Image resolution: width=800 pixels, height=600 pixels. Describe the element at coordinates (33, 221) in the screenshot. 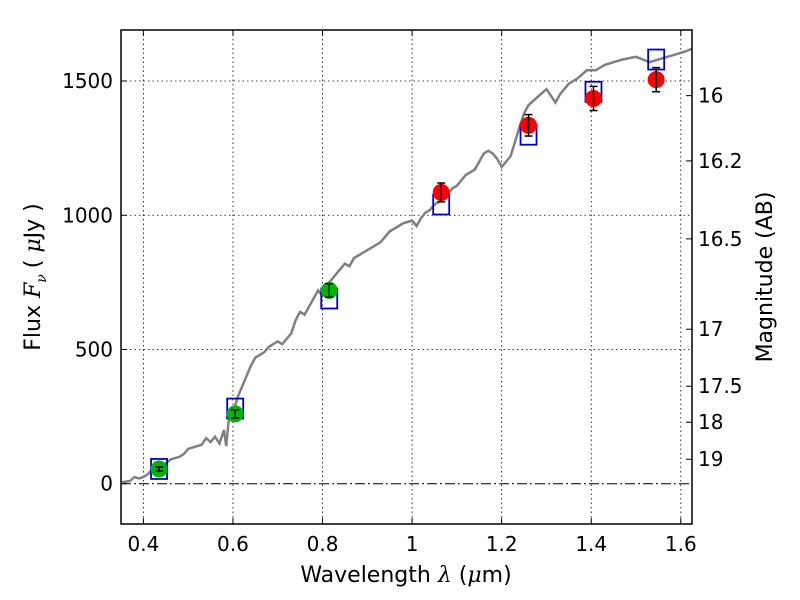

I see `y-axis-label-unit-close: Jy )` at that location.